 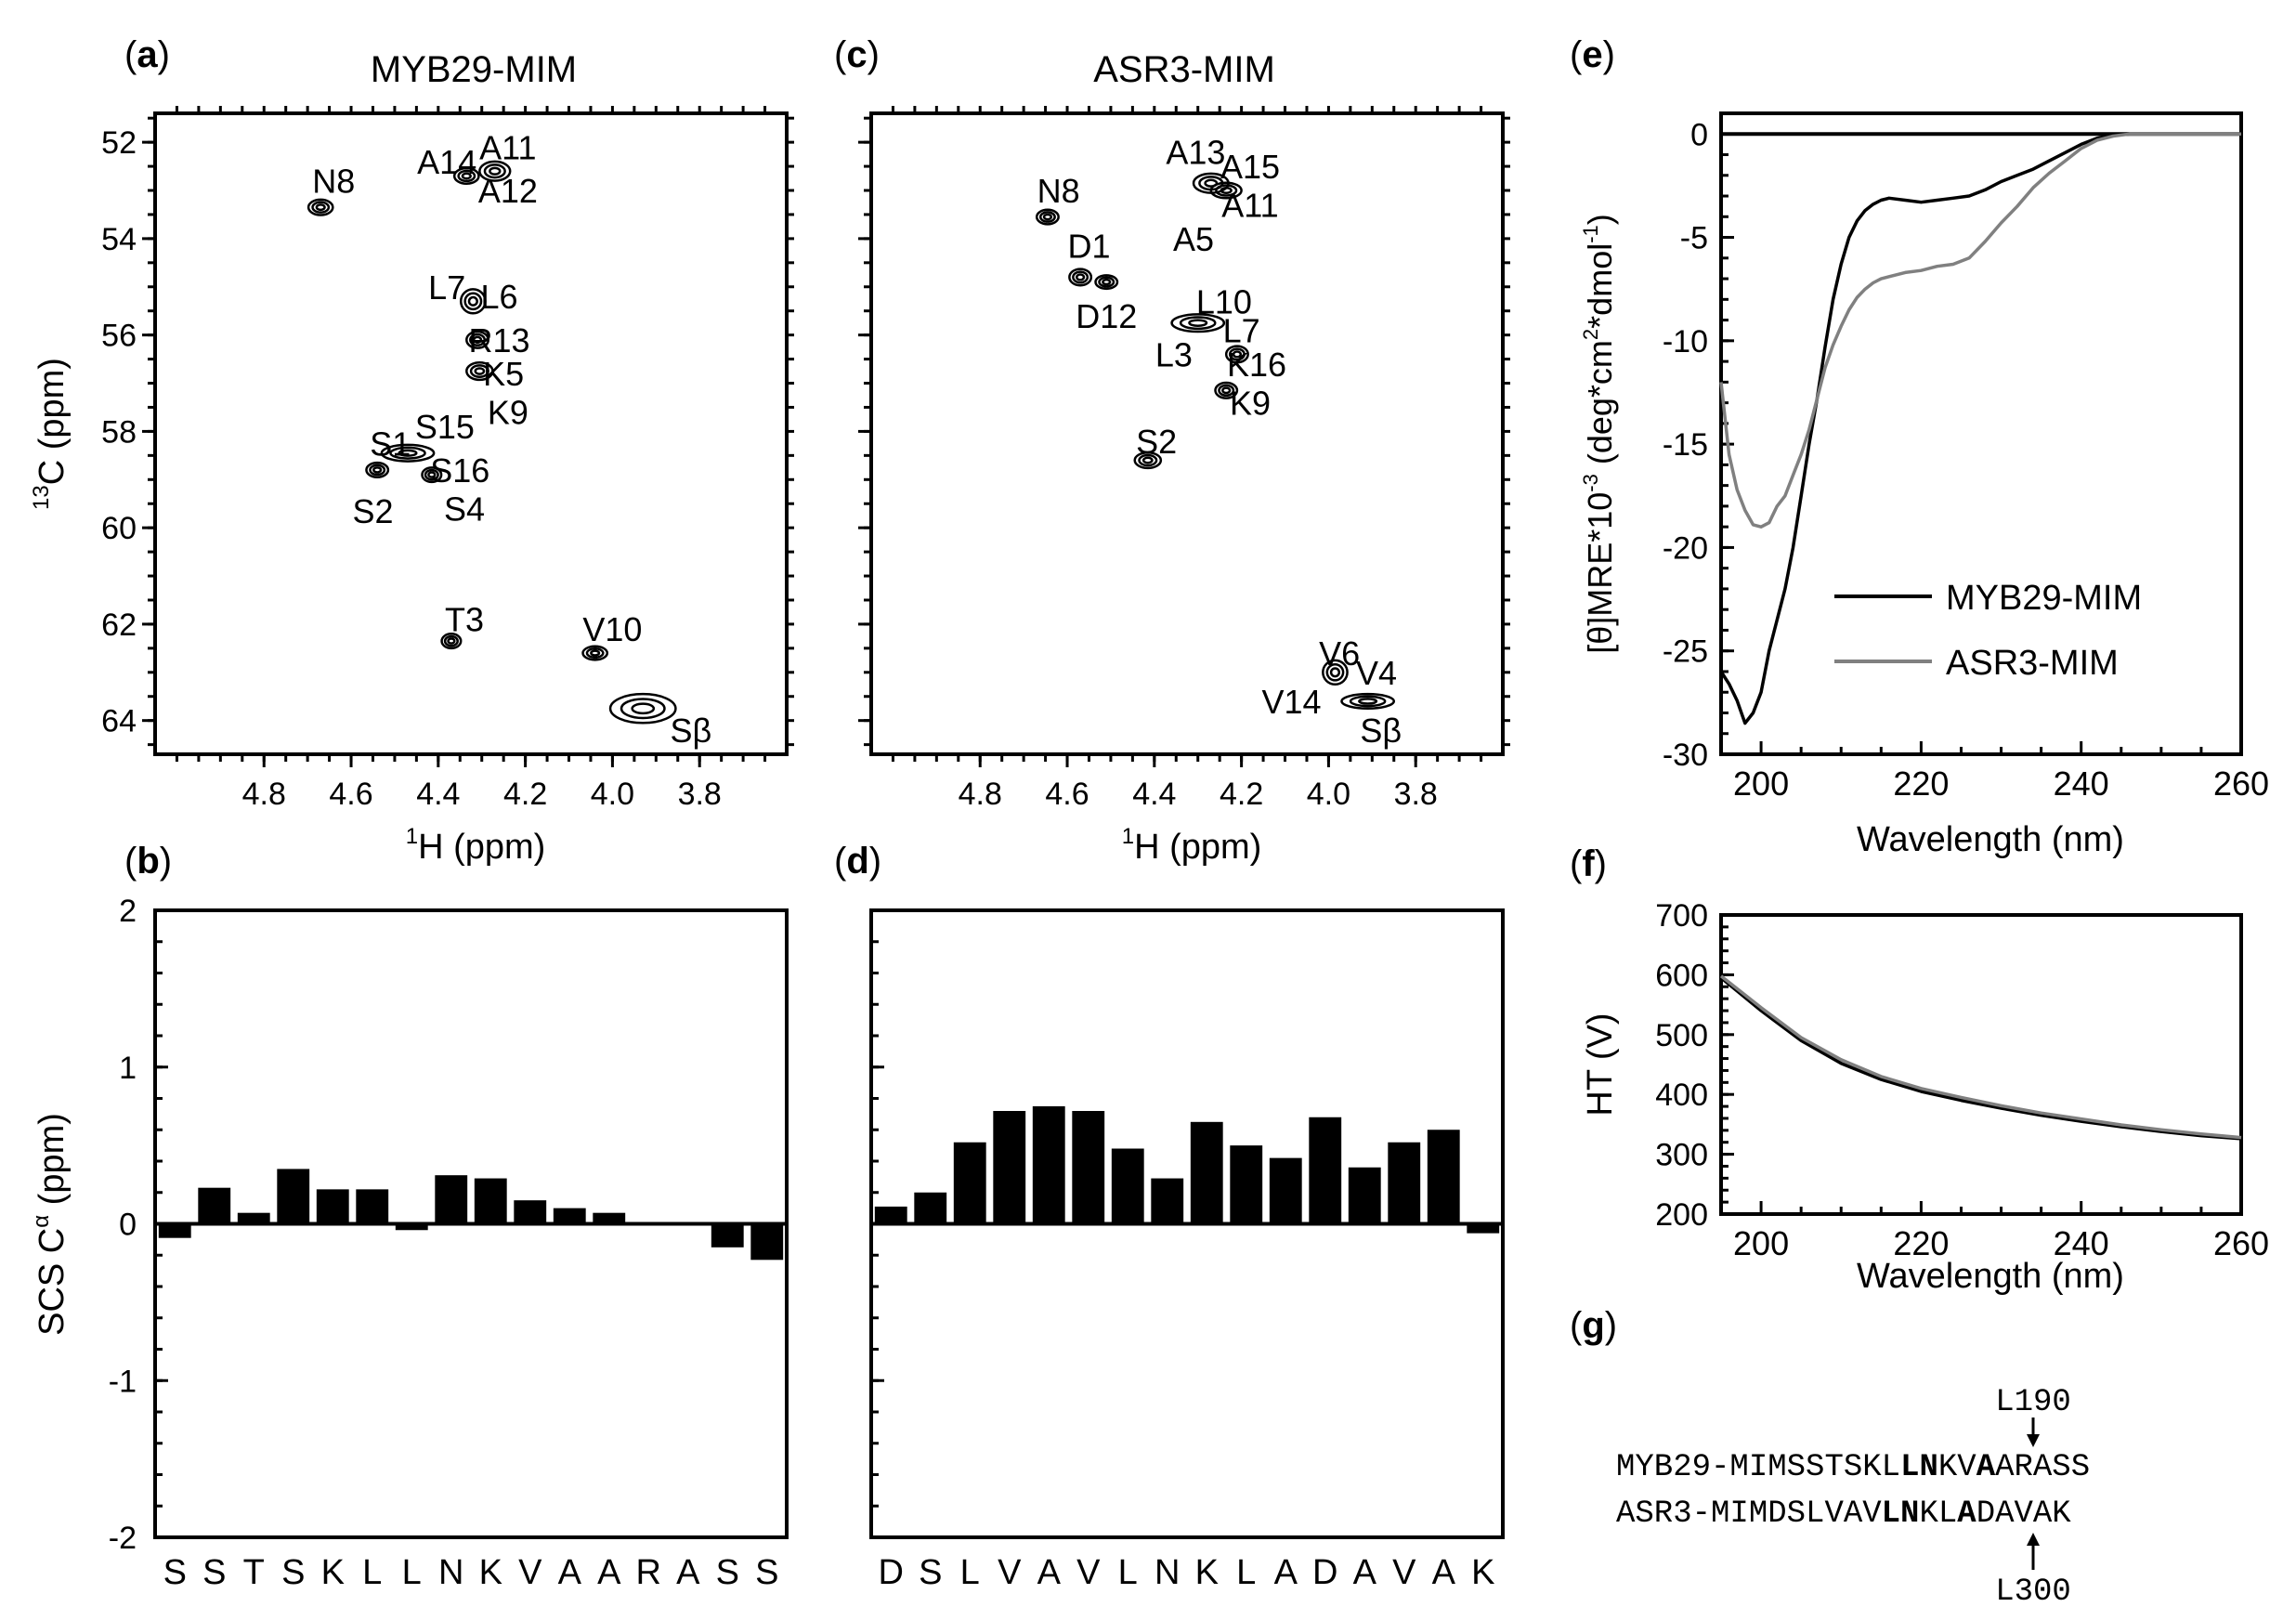 What do you see at coordinates (459, 471) in the screenshot?
I see `peak-label: S16` at bounding box center [459, 471].